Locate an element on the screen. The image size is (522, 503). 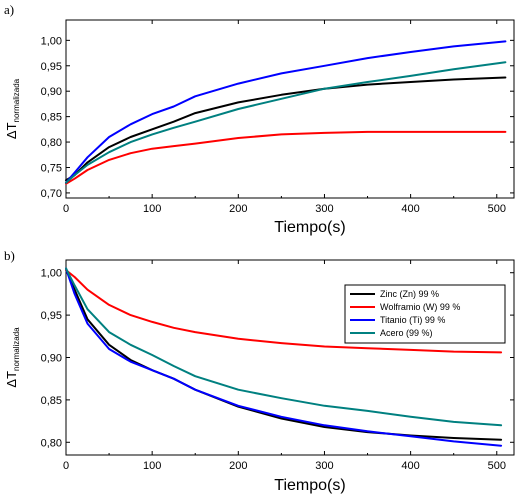
panel-label: b) is located at coordinates (9, 255).